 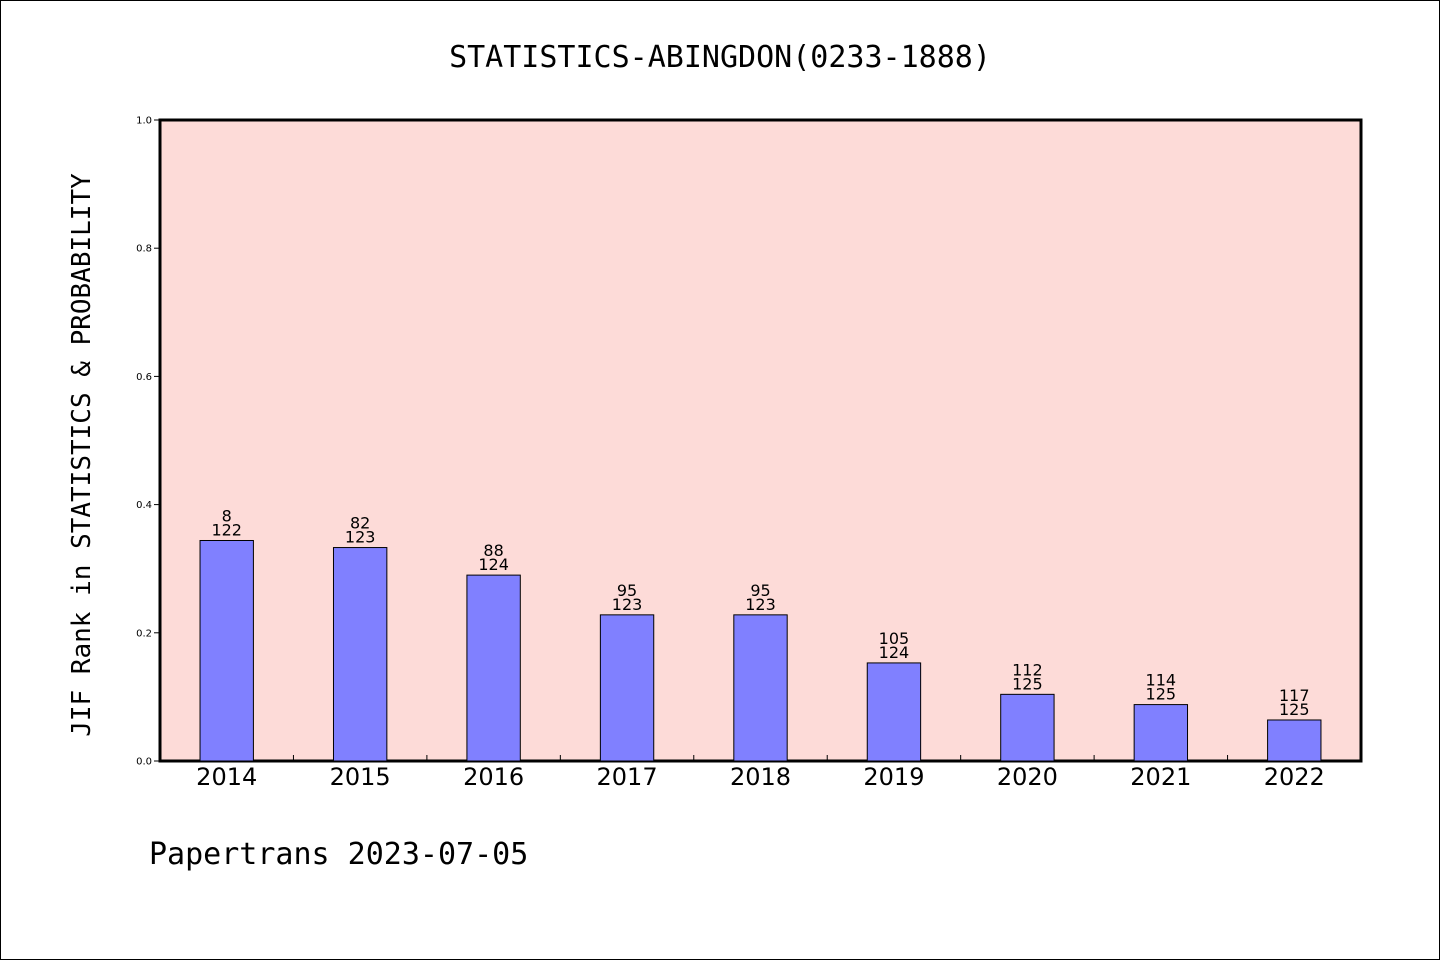 I want to click on y-axis: 0.0 0.2 0.4 0.6 0.8 1.0, so click(x=148, y=442).